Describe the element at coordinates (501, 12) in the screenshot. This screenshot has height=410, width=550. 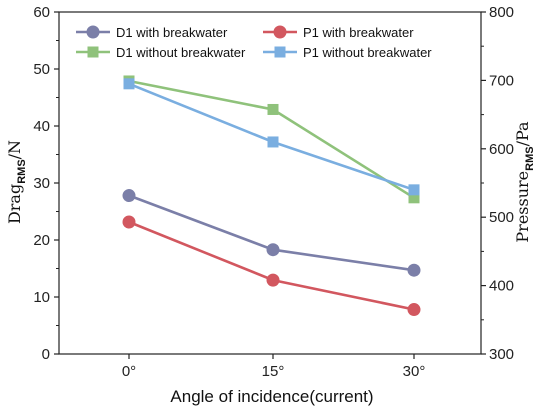
I see `y-right-tick-label: 800` at that location.